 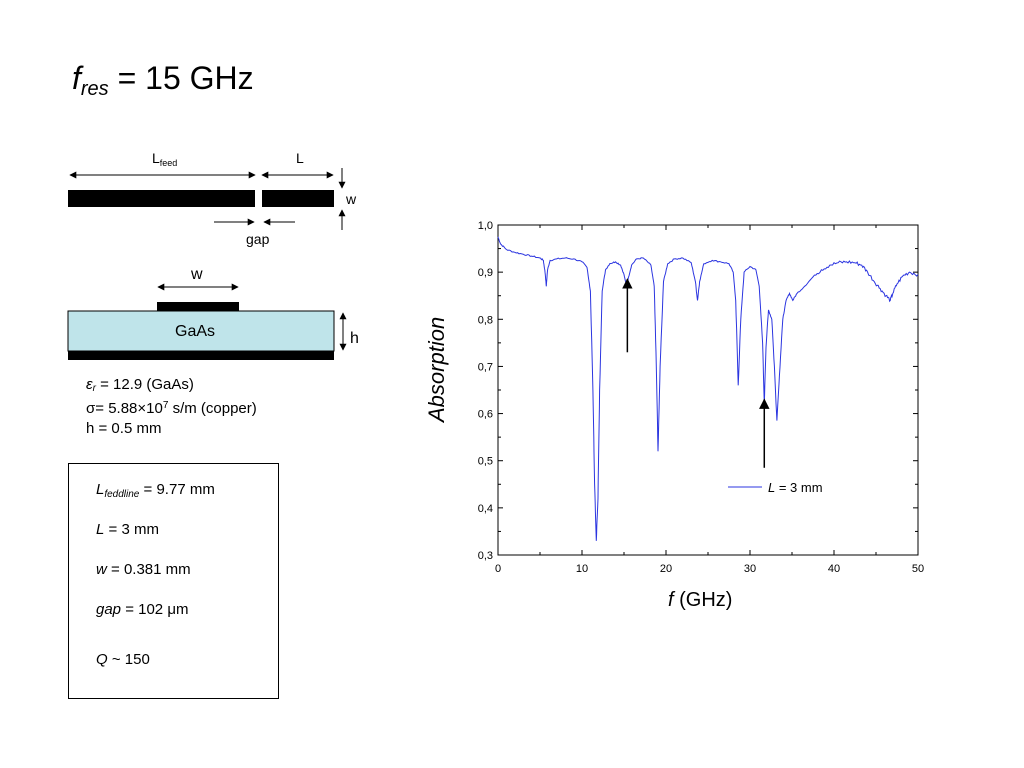 I want to click on y-tick-label: 0,6, so click(x=485, y=415).